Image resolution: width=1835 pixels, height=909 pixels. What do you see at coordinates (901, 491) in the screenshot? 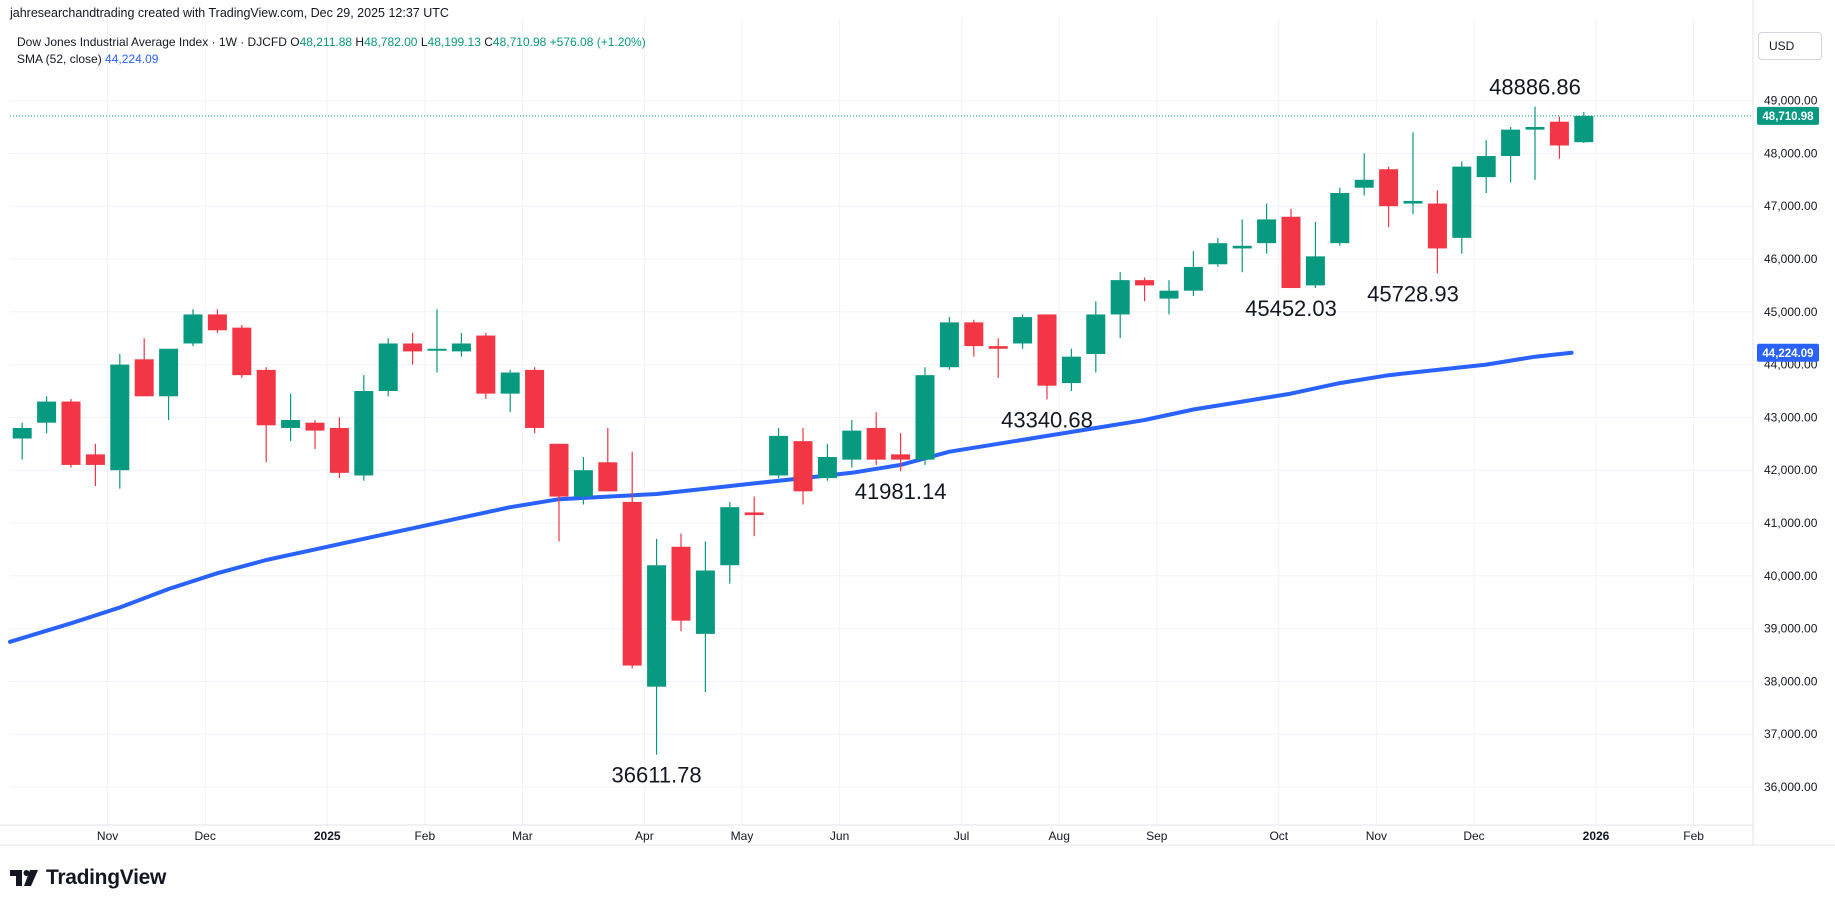
I see `price-annotation: 41981.14` at bounding box center [901, 491].